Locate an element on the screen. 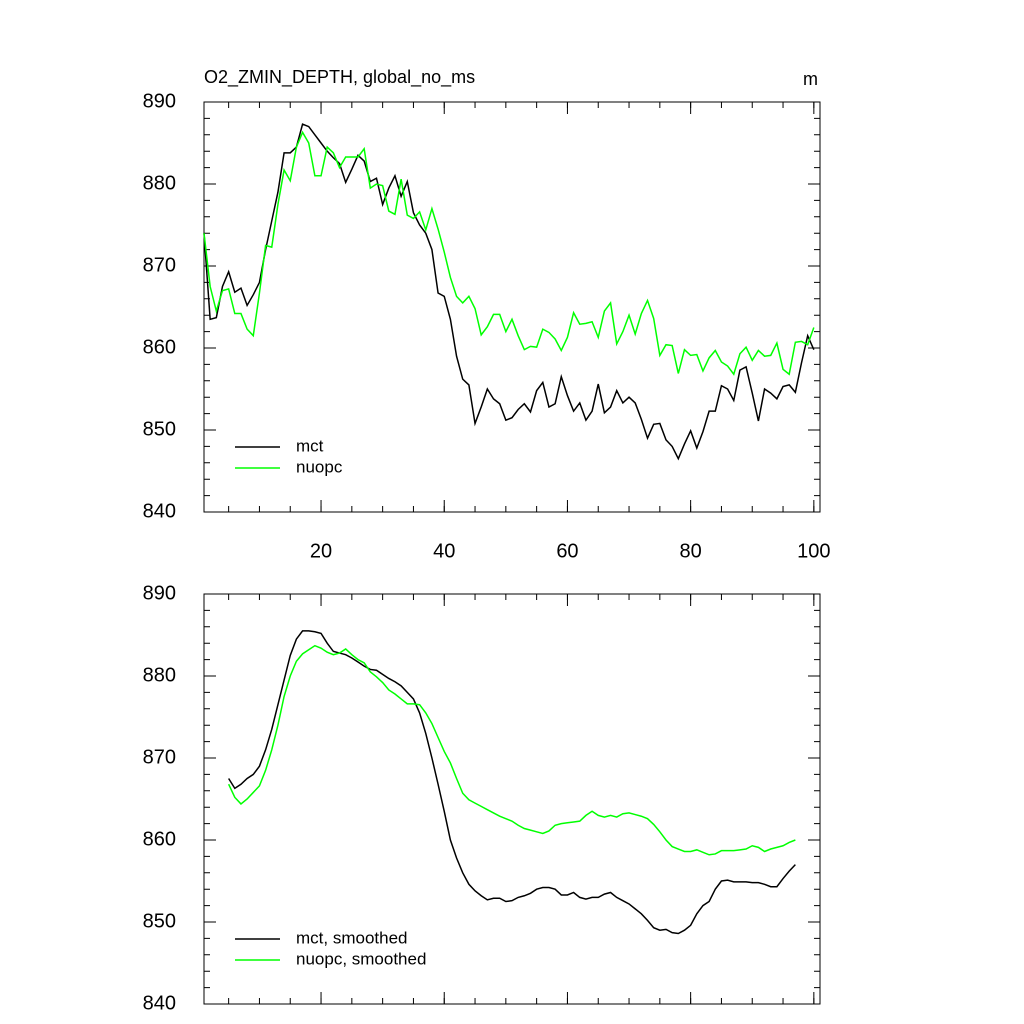 The image size is (1024, 1024). units-label: m is located at coordinates (810, 79).